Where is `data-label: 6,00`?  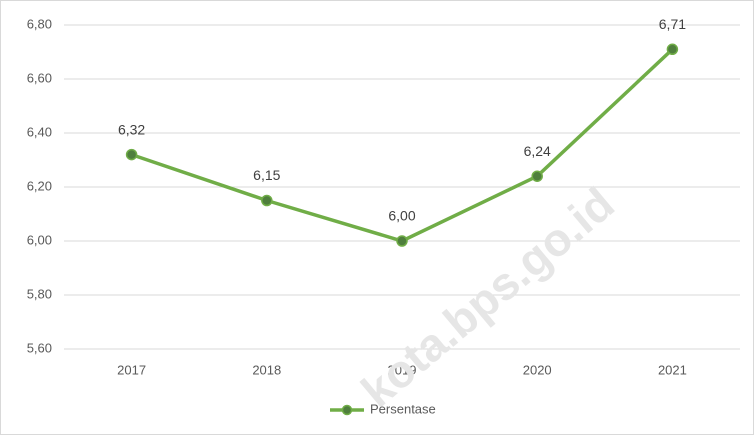 data-label: 6,00 is located at coordinates (401, 216).